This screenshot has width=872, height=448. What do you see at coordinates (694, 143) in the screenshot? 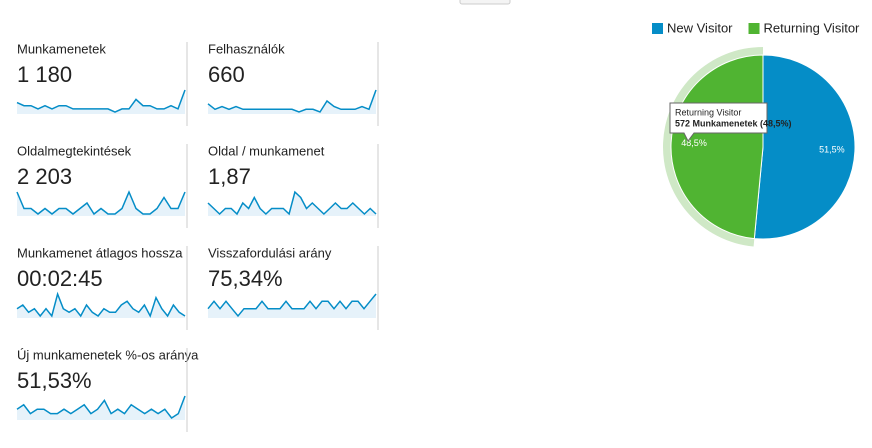
I see `slice-label: 48,5%` at bounding box center [694, 143].